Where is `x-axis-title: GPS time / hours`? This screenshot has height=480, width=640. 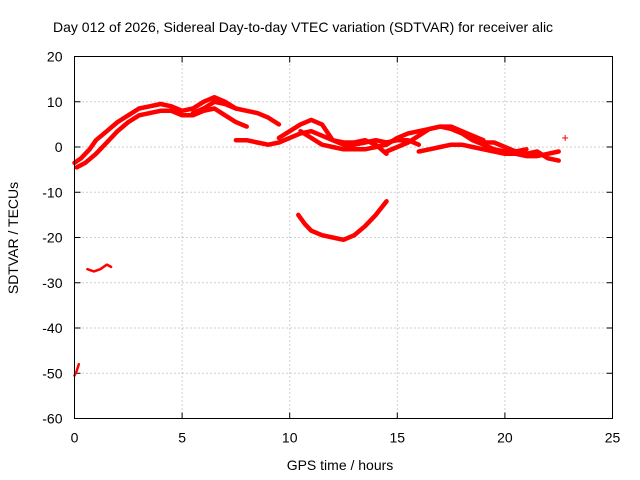 x-axis-title: GPS time / hours is located at coordinates (340, 465).